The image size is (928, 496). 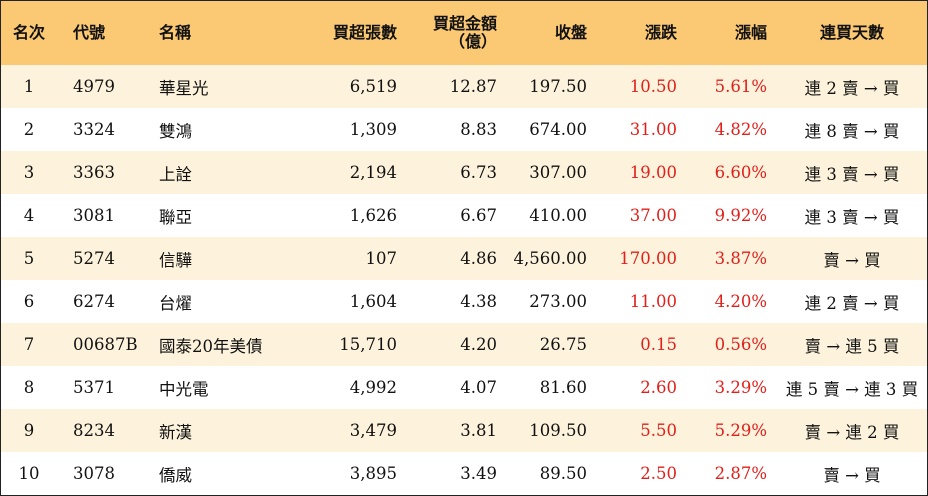 What do you see at coordinates (175, 217) in the screenshot?
I see `cell-name: 聯亞` at bounding box center [175, 217].